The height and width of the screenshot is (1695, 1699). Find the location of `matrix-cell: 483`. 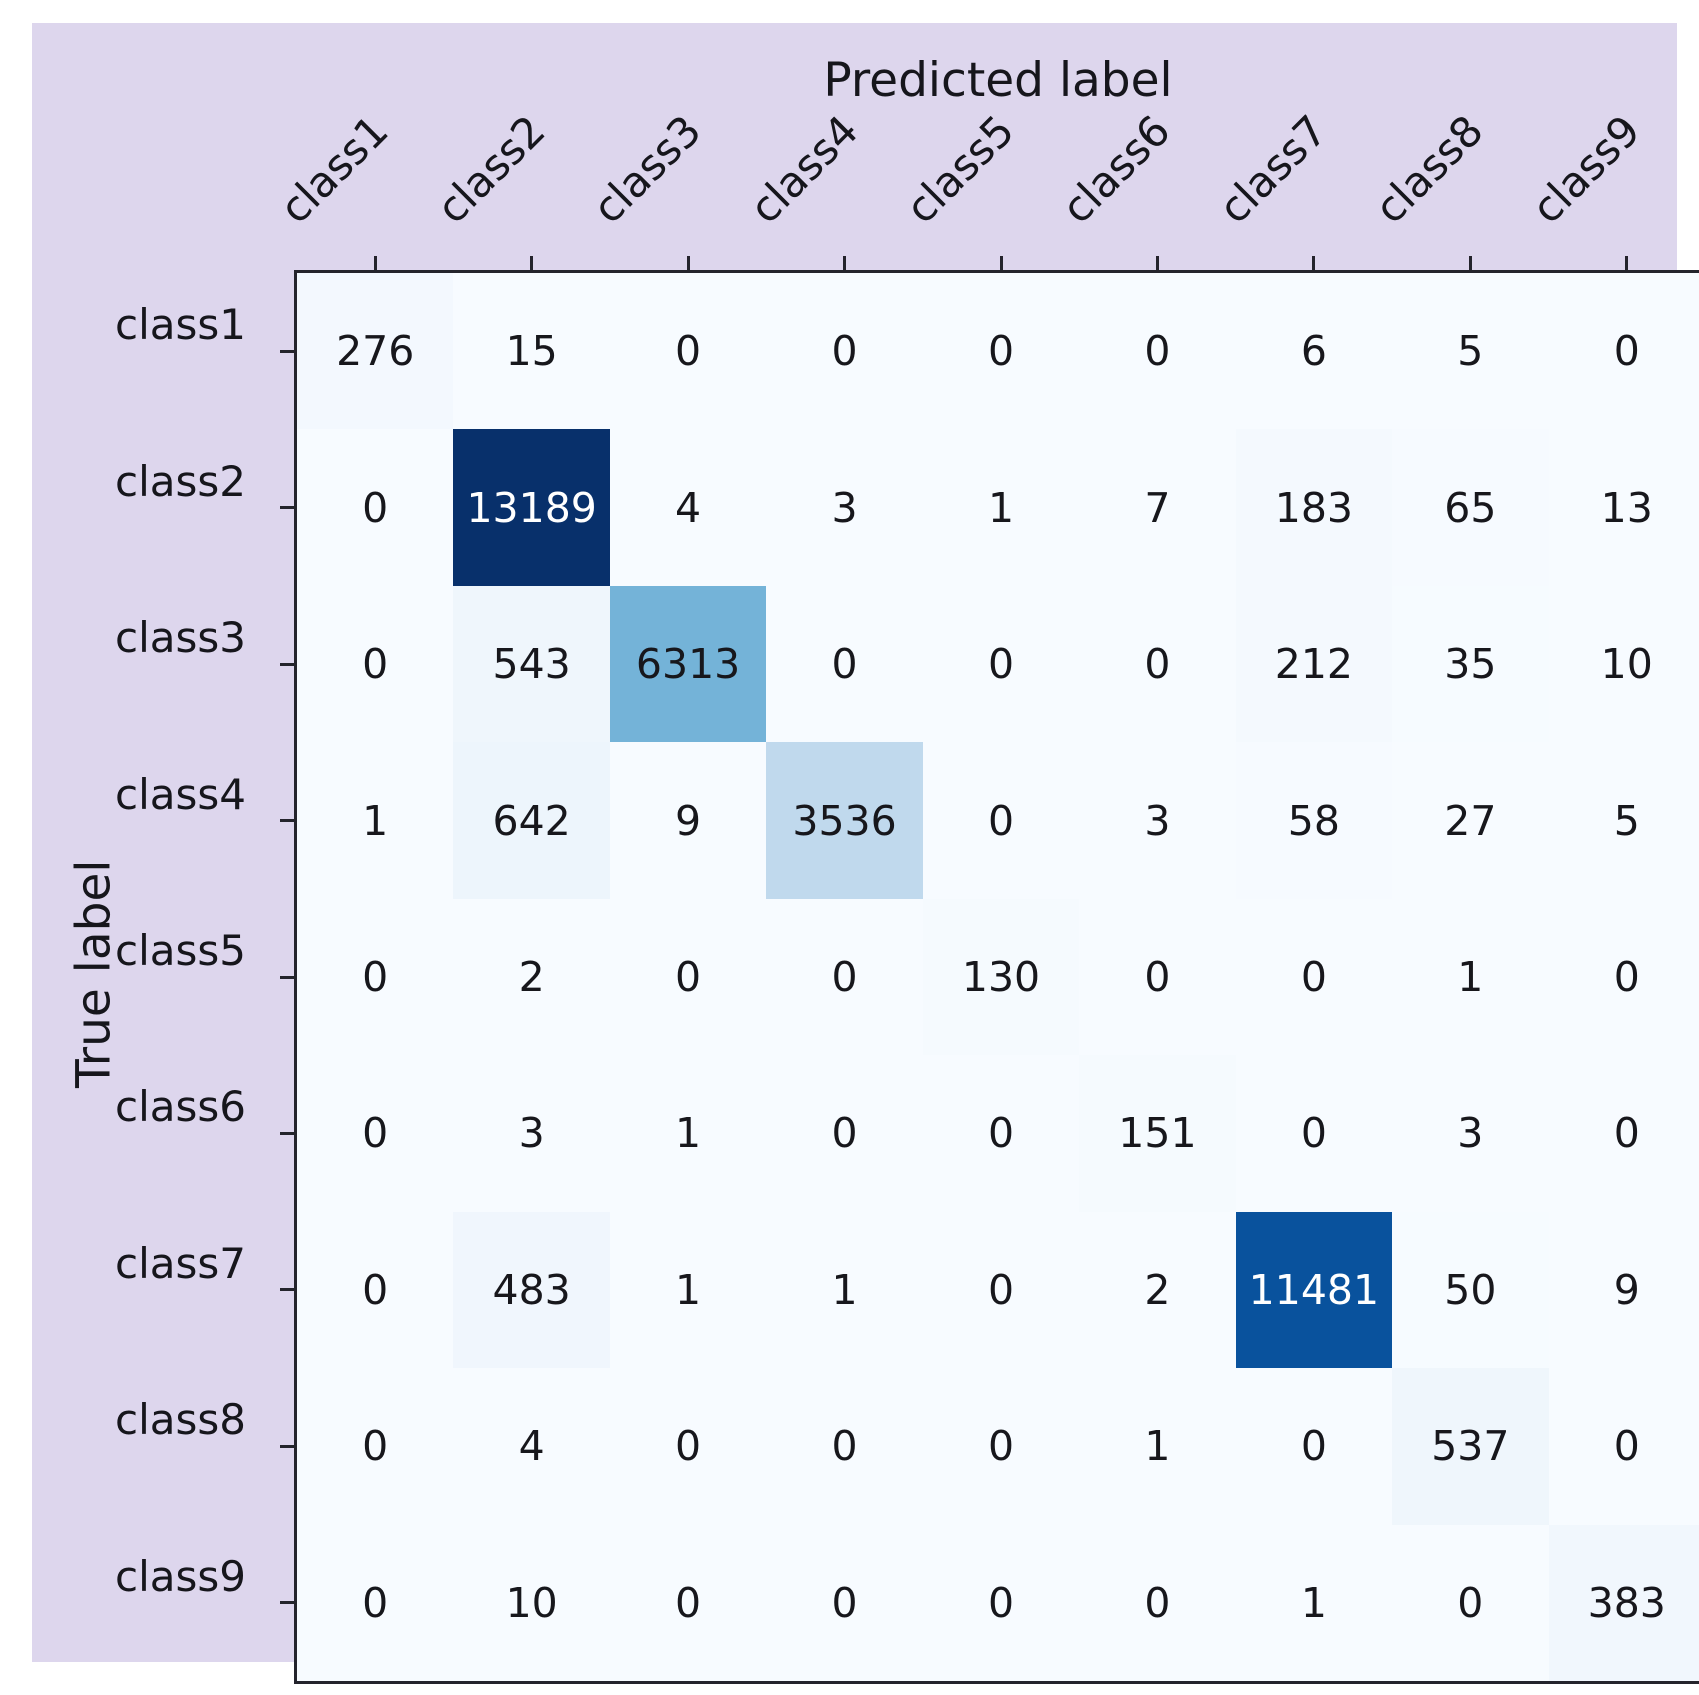

matrix-cell: 483 is located at coordinates (531, 1290).